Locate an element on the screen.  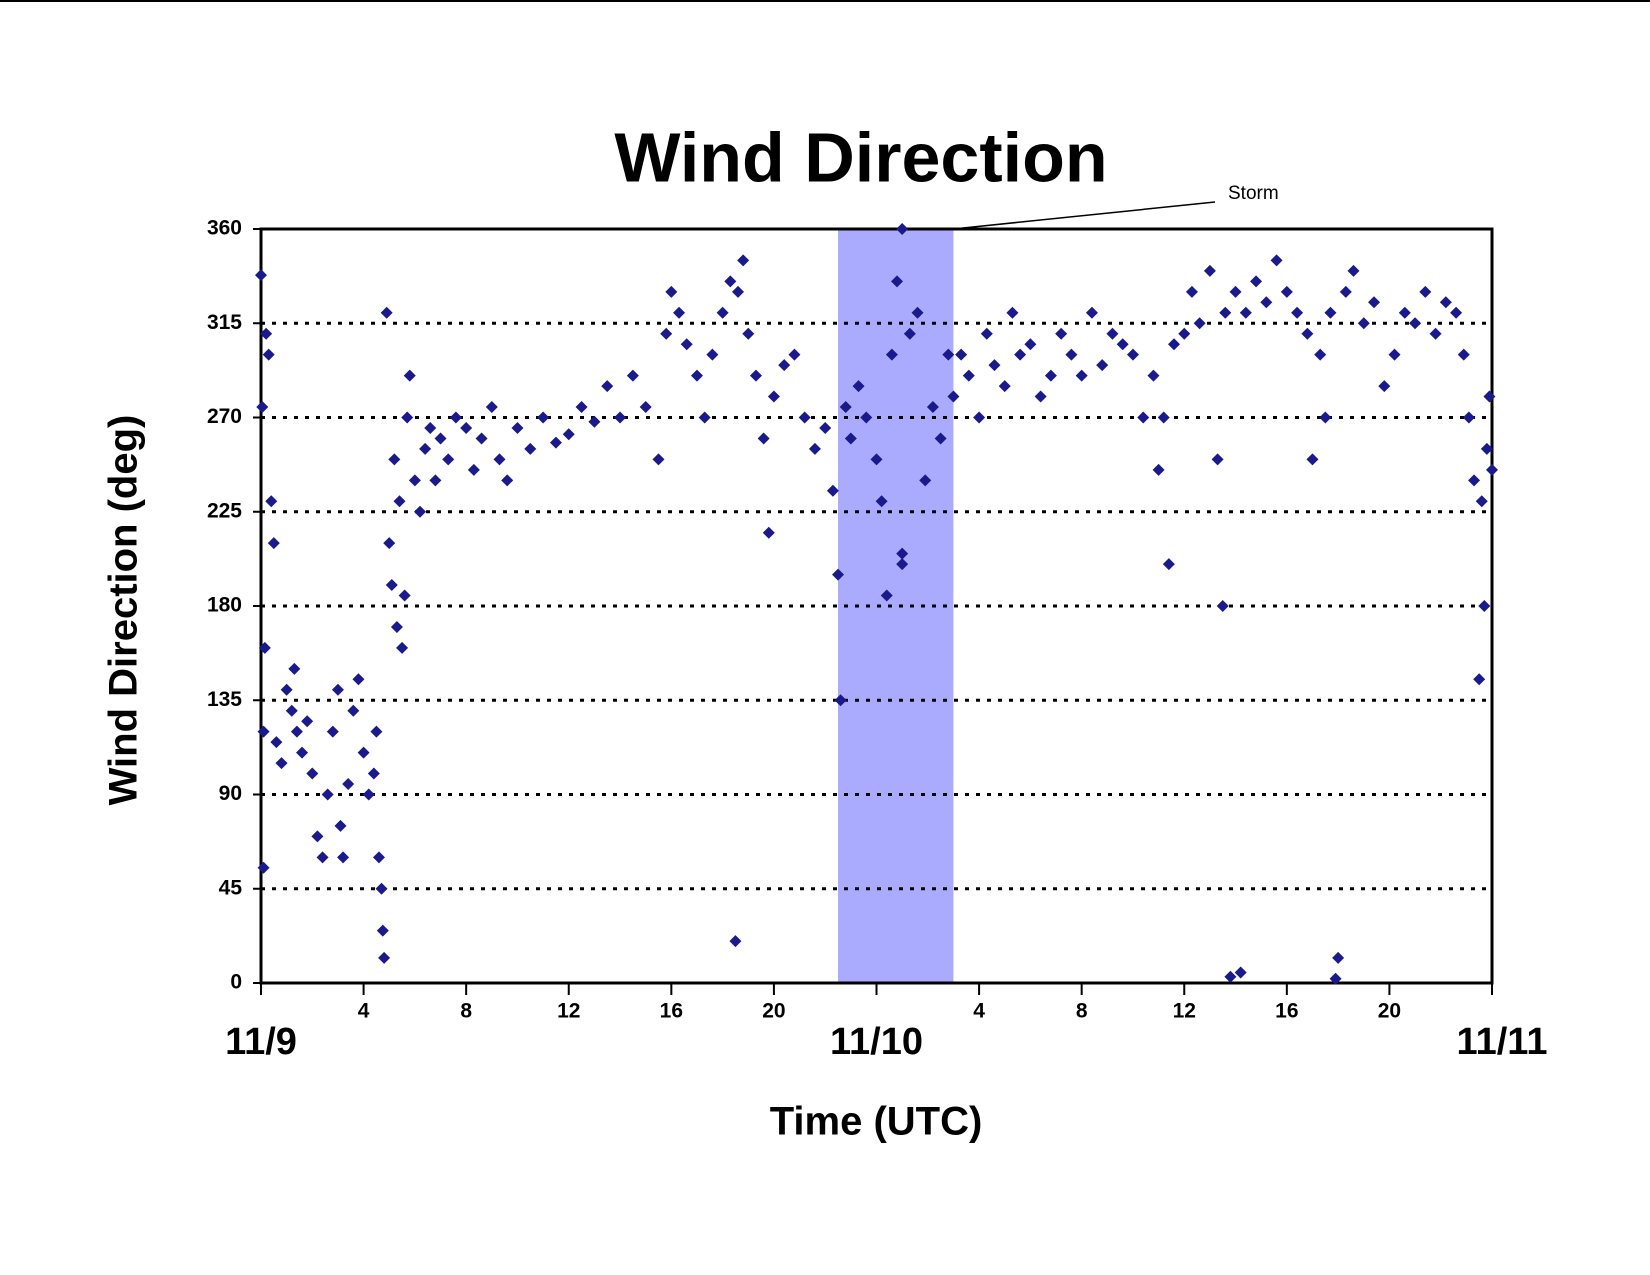
chart-title: Wind Direction is located at coordinates (860, 157).